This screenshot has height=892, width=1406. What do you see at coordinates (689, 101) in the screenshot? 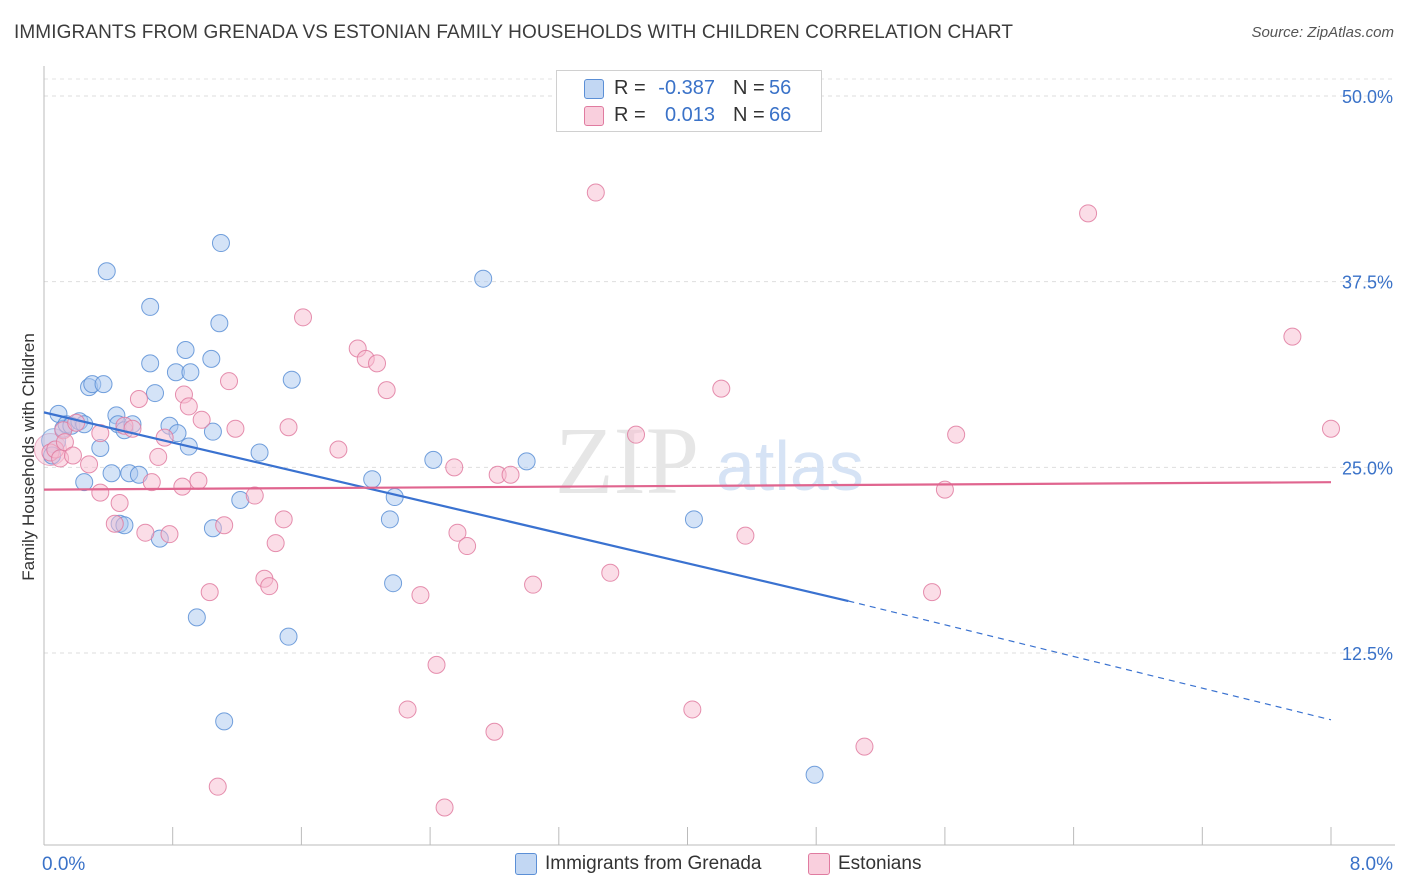
I see `correlation-legend: R = -0.387 N = 56 R = 0.013 N = 66` at bounding box center [689, 101].